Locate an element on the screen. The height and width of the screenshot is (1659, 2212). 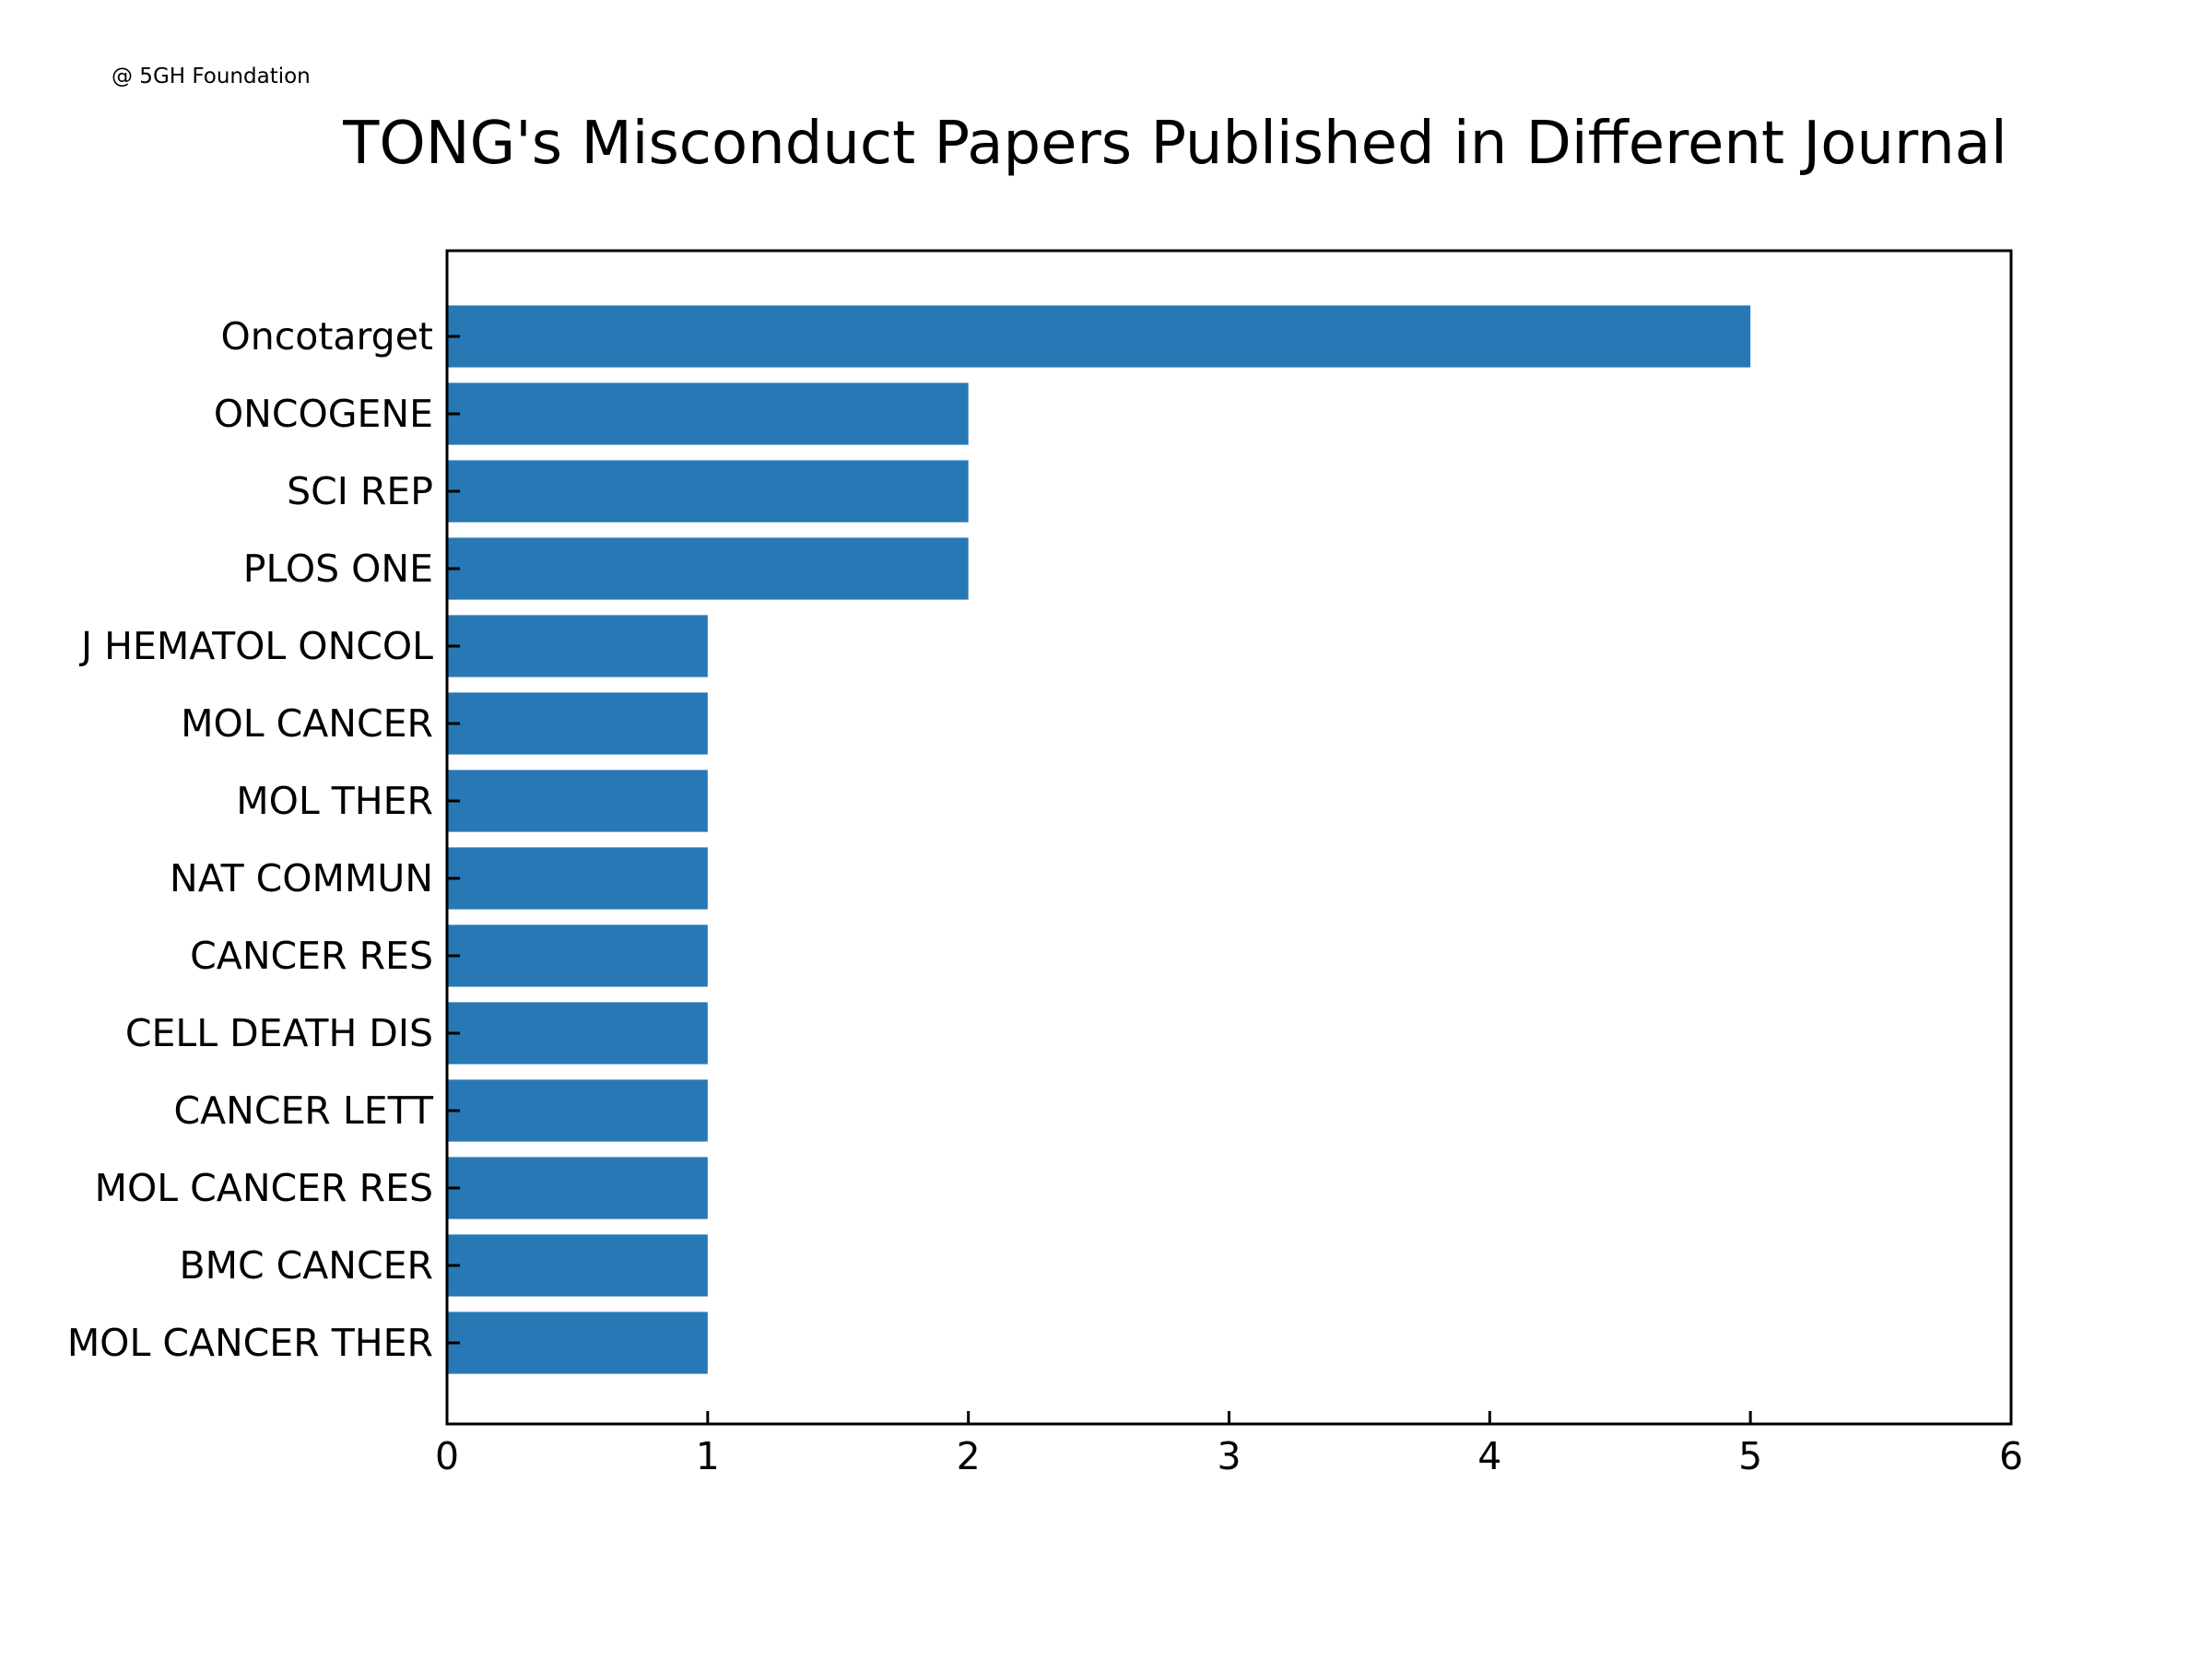
y-tick-label: MOL THER is located at coordinates (334, 801).